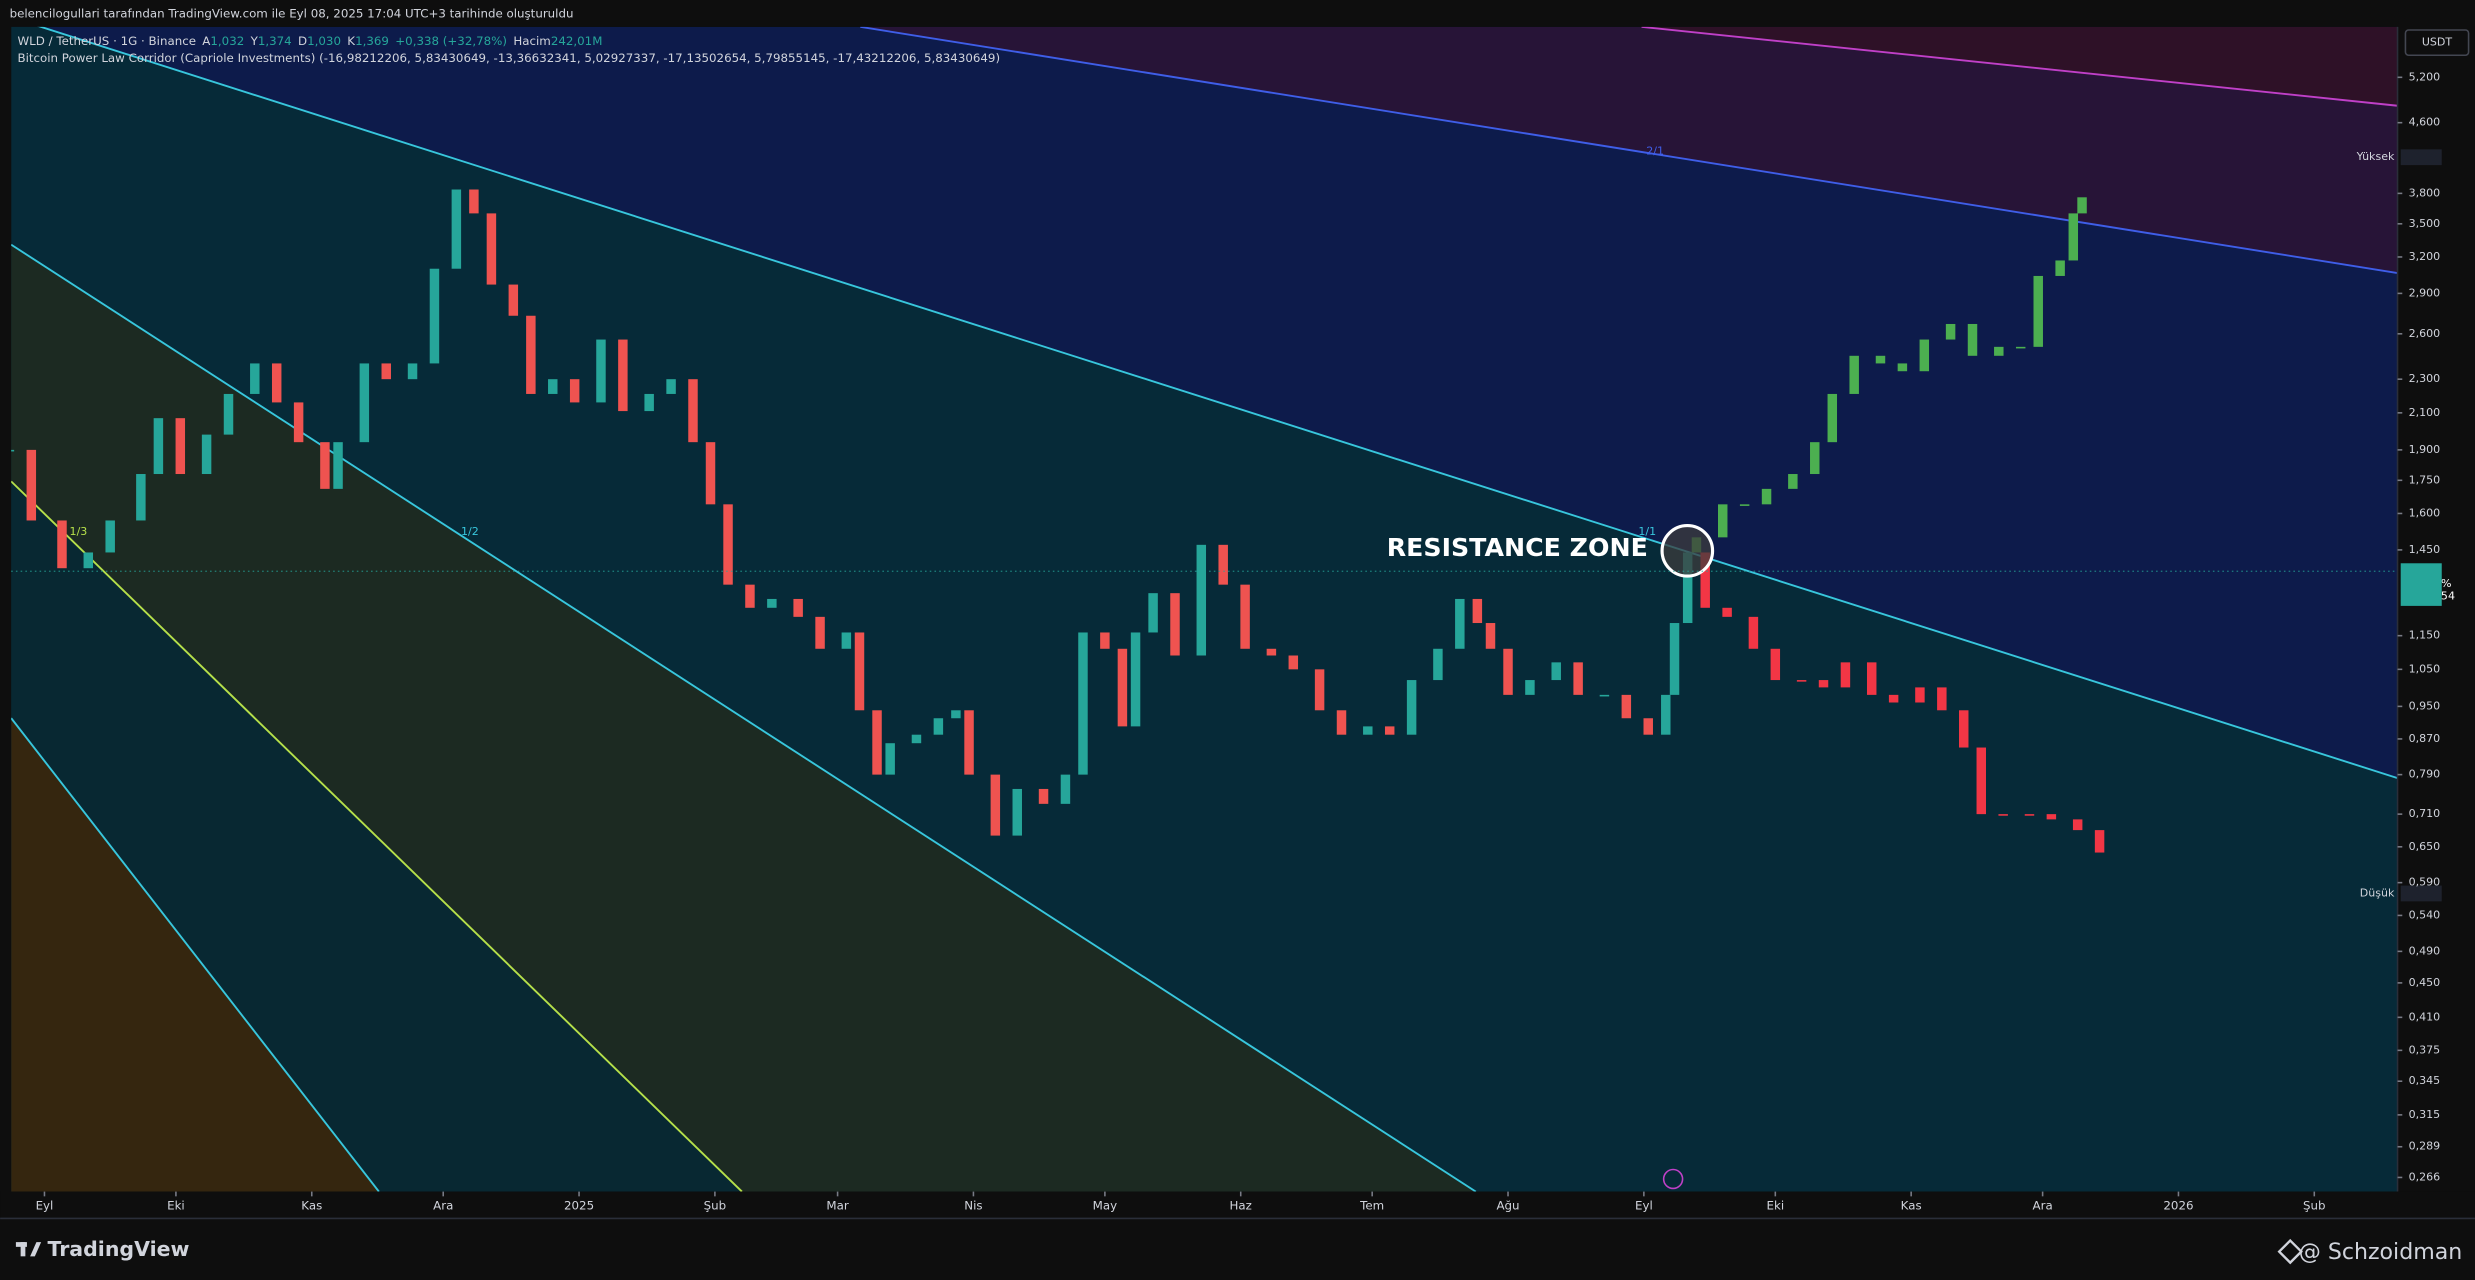 The width and height of the screenshot is (2475, 1280). I want to click on low-badge-label: Düşük, so click(2377, 892).